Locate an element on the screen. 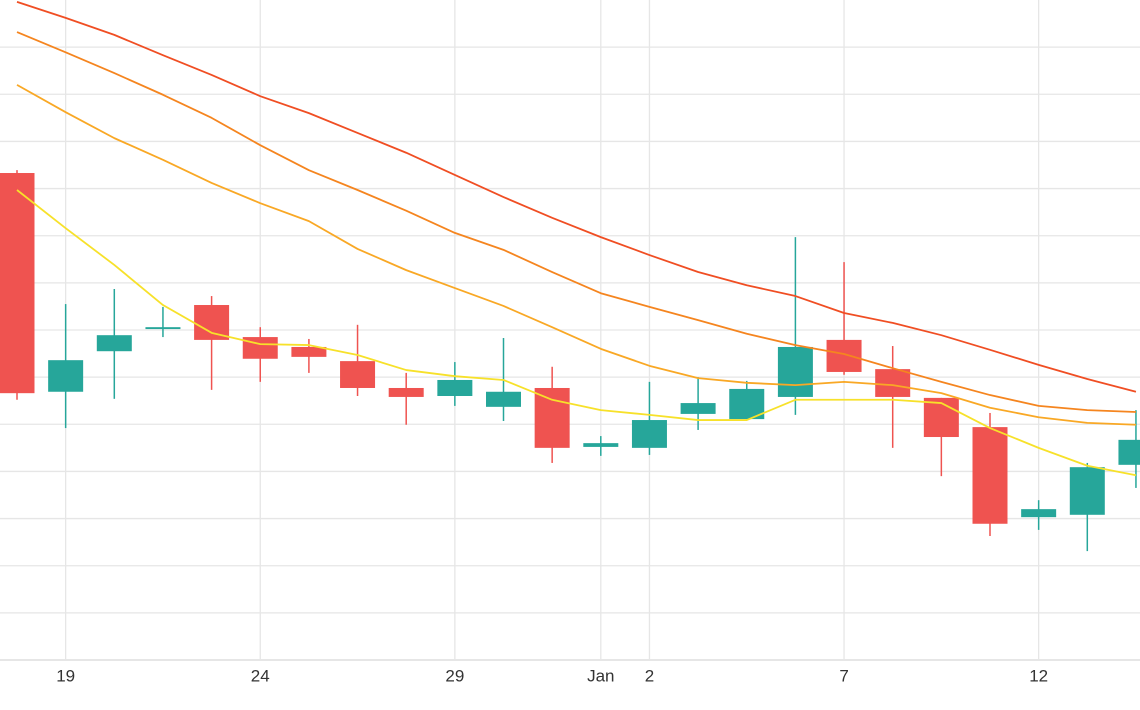  x-tick-label: 24 is located at coordinates (260, 675).